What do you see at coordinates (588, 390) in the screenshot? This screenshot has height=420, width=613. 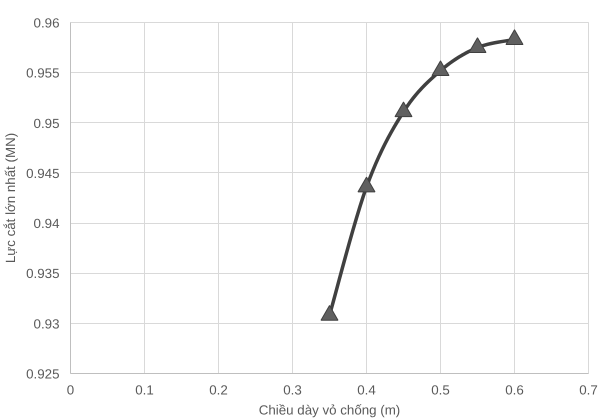 I see `x-tick-label: 0.7` at bounding box center [588, 390].